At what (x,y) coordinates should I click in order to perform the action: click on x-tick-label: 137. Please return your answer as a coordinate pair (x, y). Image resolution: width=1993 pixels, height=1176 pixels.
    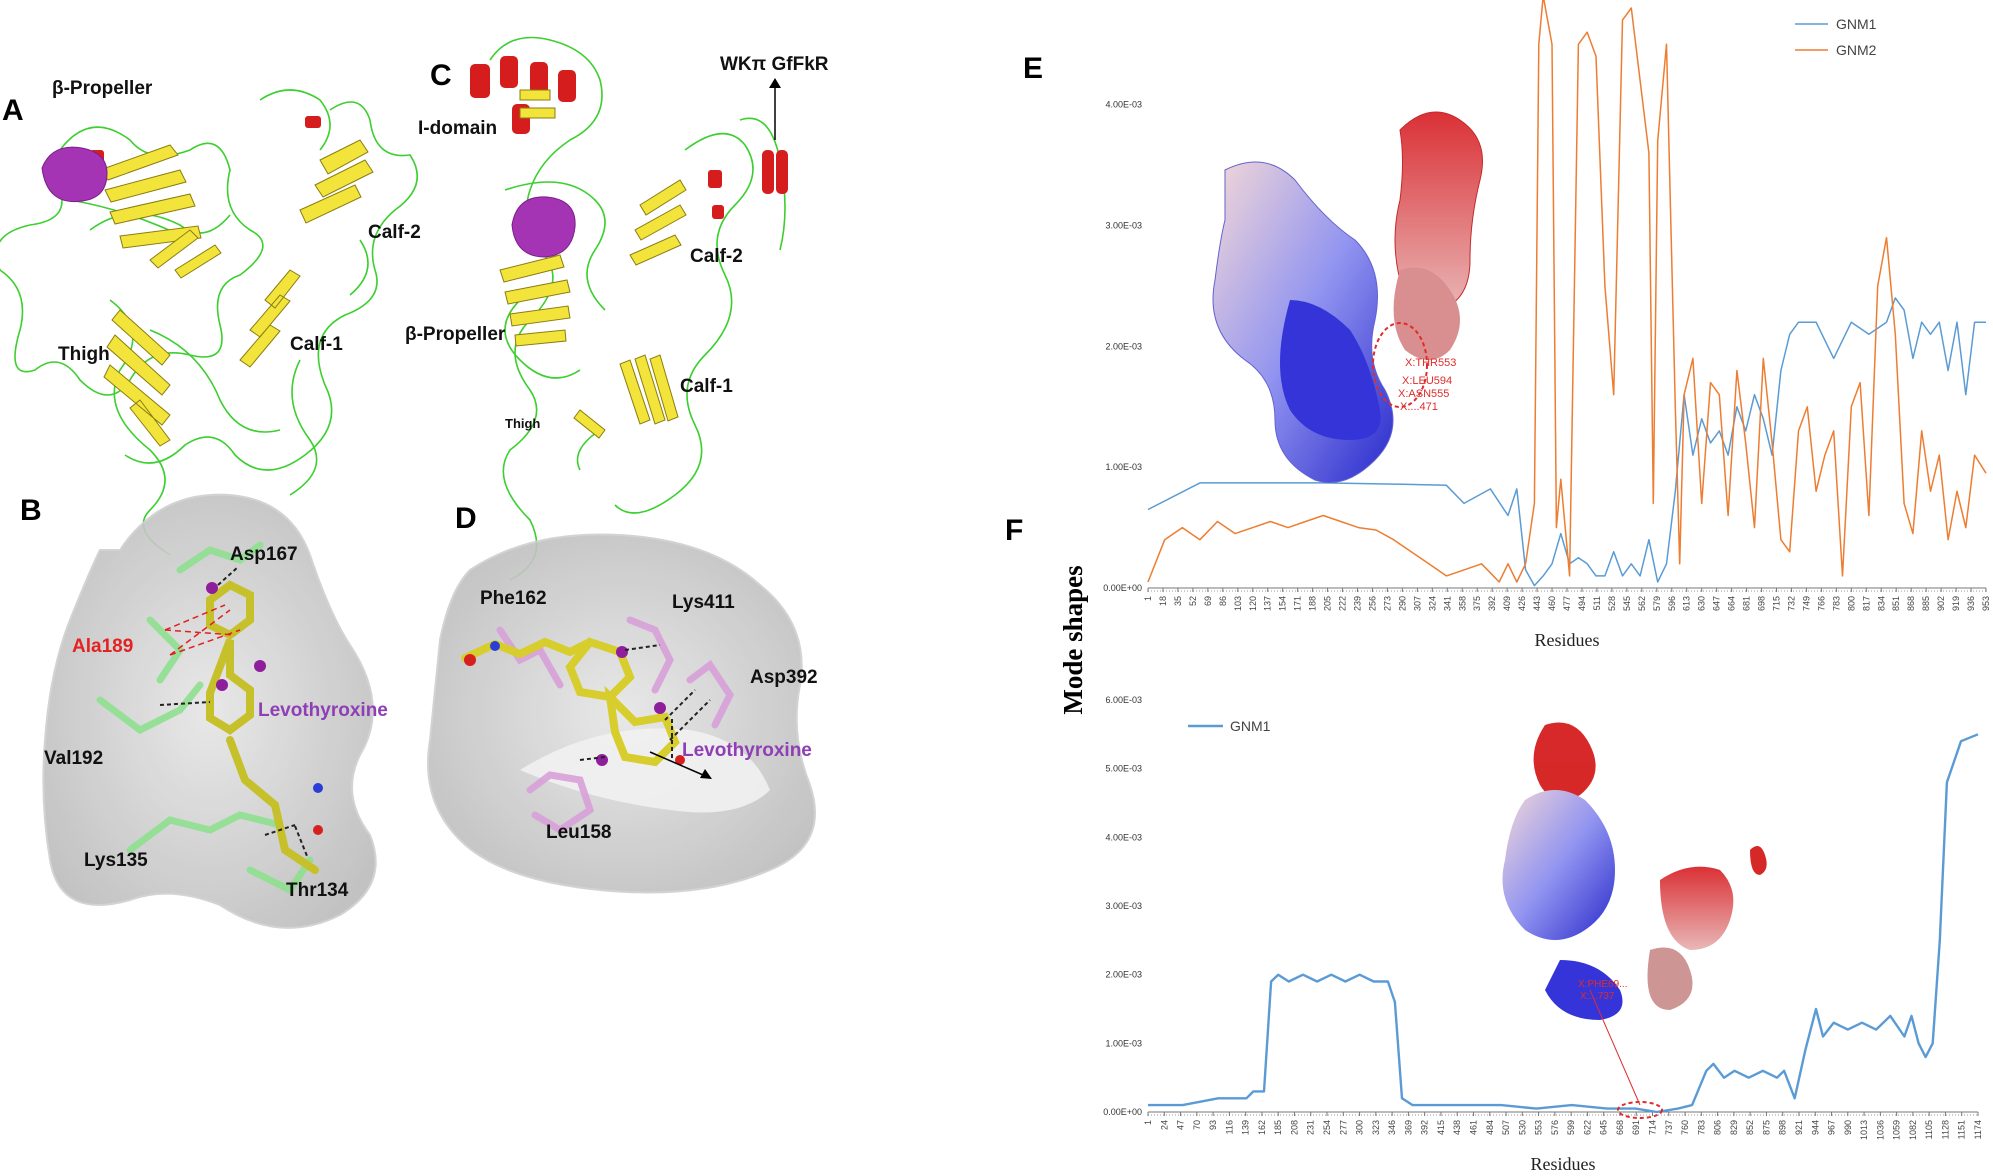
    Looking at the image, I should click on (1268, 603).